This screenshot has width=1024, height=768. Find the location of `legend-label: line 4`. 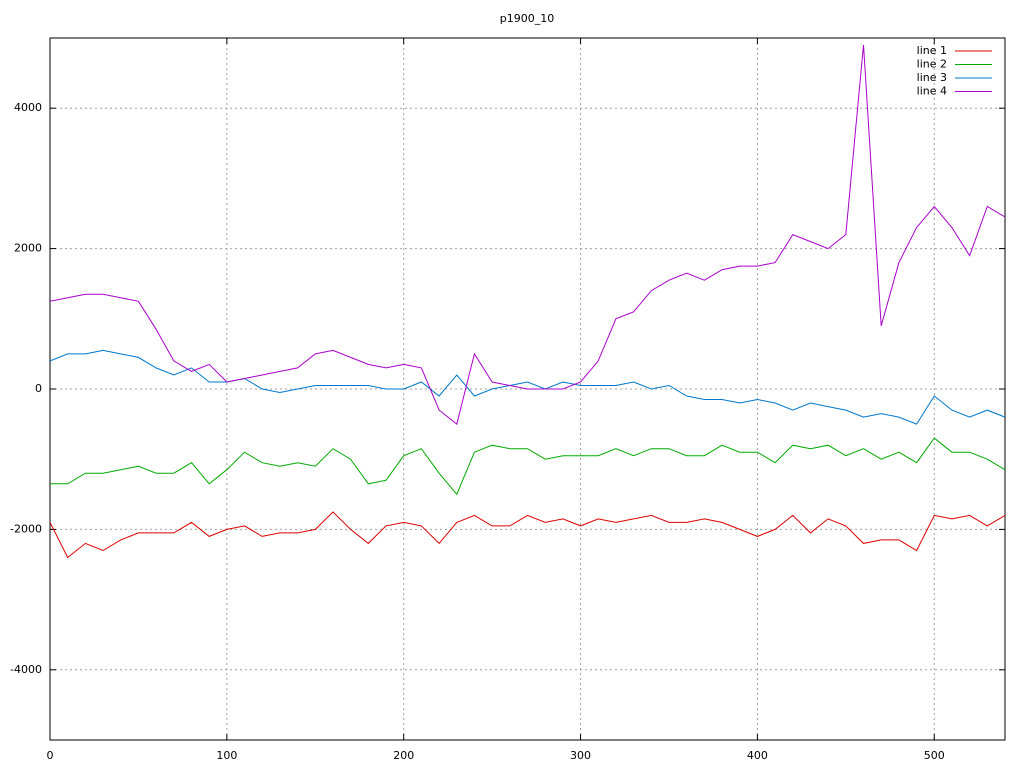

legend-label: line 4 is located at coordinates (932, 91).